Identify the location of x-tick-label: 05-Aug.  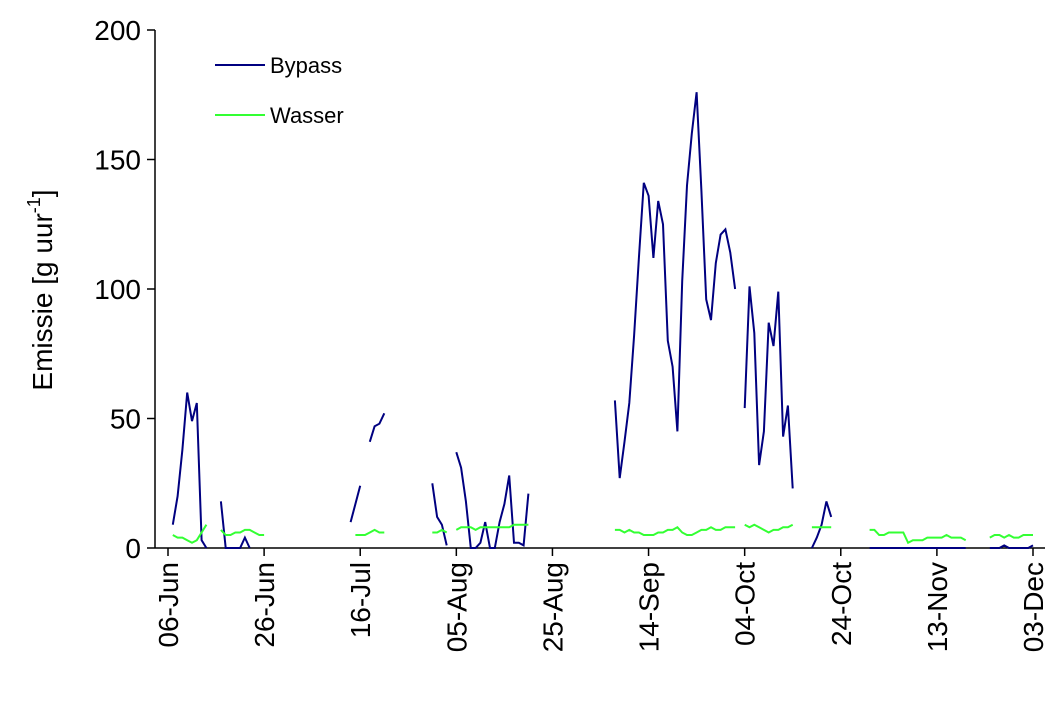
(456, 607).